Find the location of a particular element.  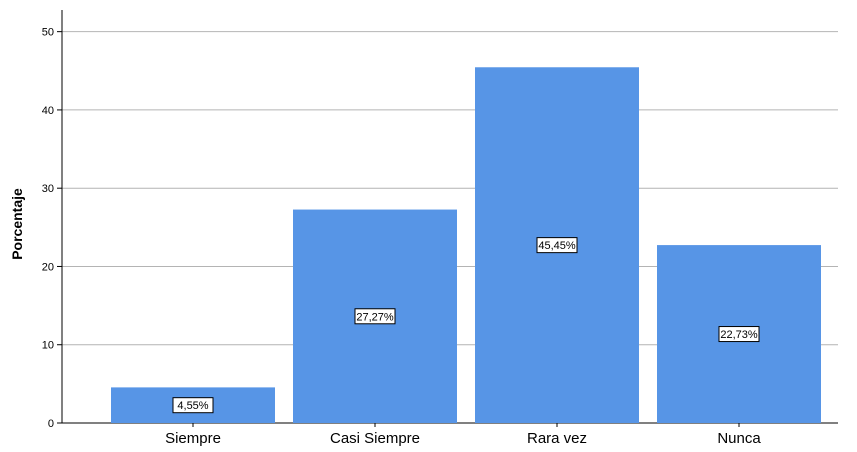

y-tick-label-20: 20 is located at coordinates (48, 267).